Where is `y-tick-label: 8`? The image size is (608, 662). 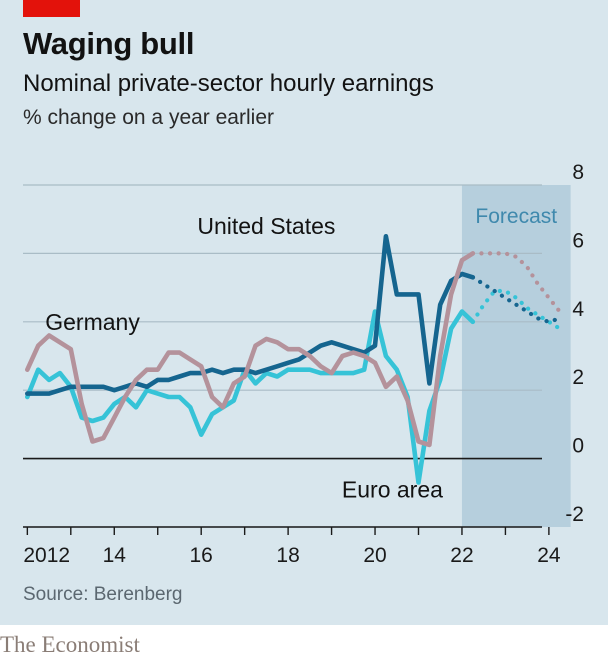
y-tick-label: 8 is located at coordinates (578, 172).